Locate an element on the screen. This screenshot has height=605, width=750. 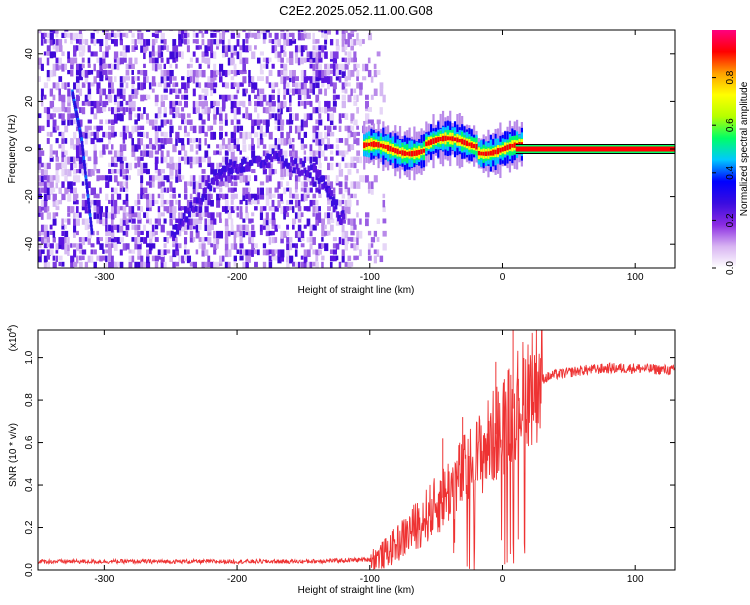
spectrogram-y-tick-label: 0 is located at coordinates (29, 149).